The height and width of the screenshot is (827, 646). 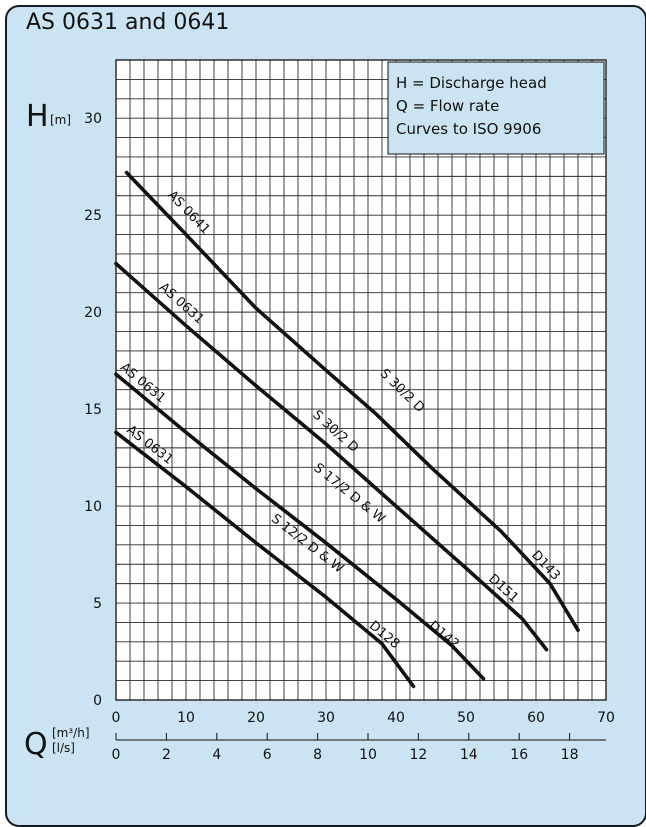 What do you see at coordinates (418, 755) in the screenshot?
I see `x-tick-label-ls: 12` at bounding box center [418, 755].